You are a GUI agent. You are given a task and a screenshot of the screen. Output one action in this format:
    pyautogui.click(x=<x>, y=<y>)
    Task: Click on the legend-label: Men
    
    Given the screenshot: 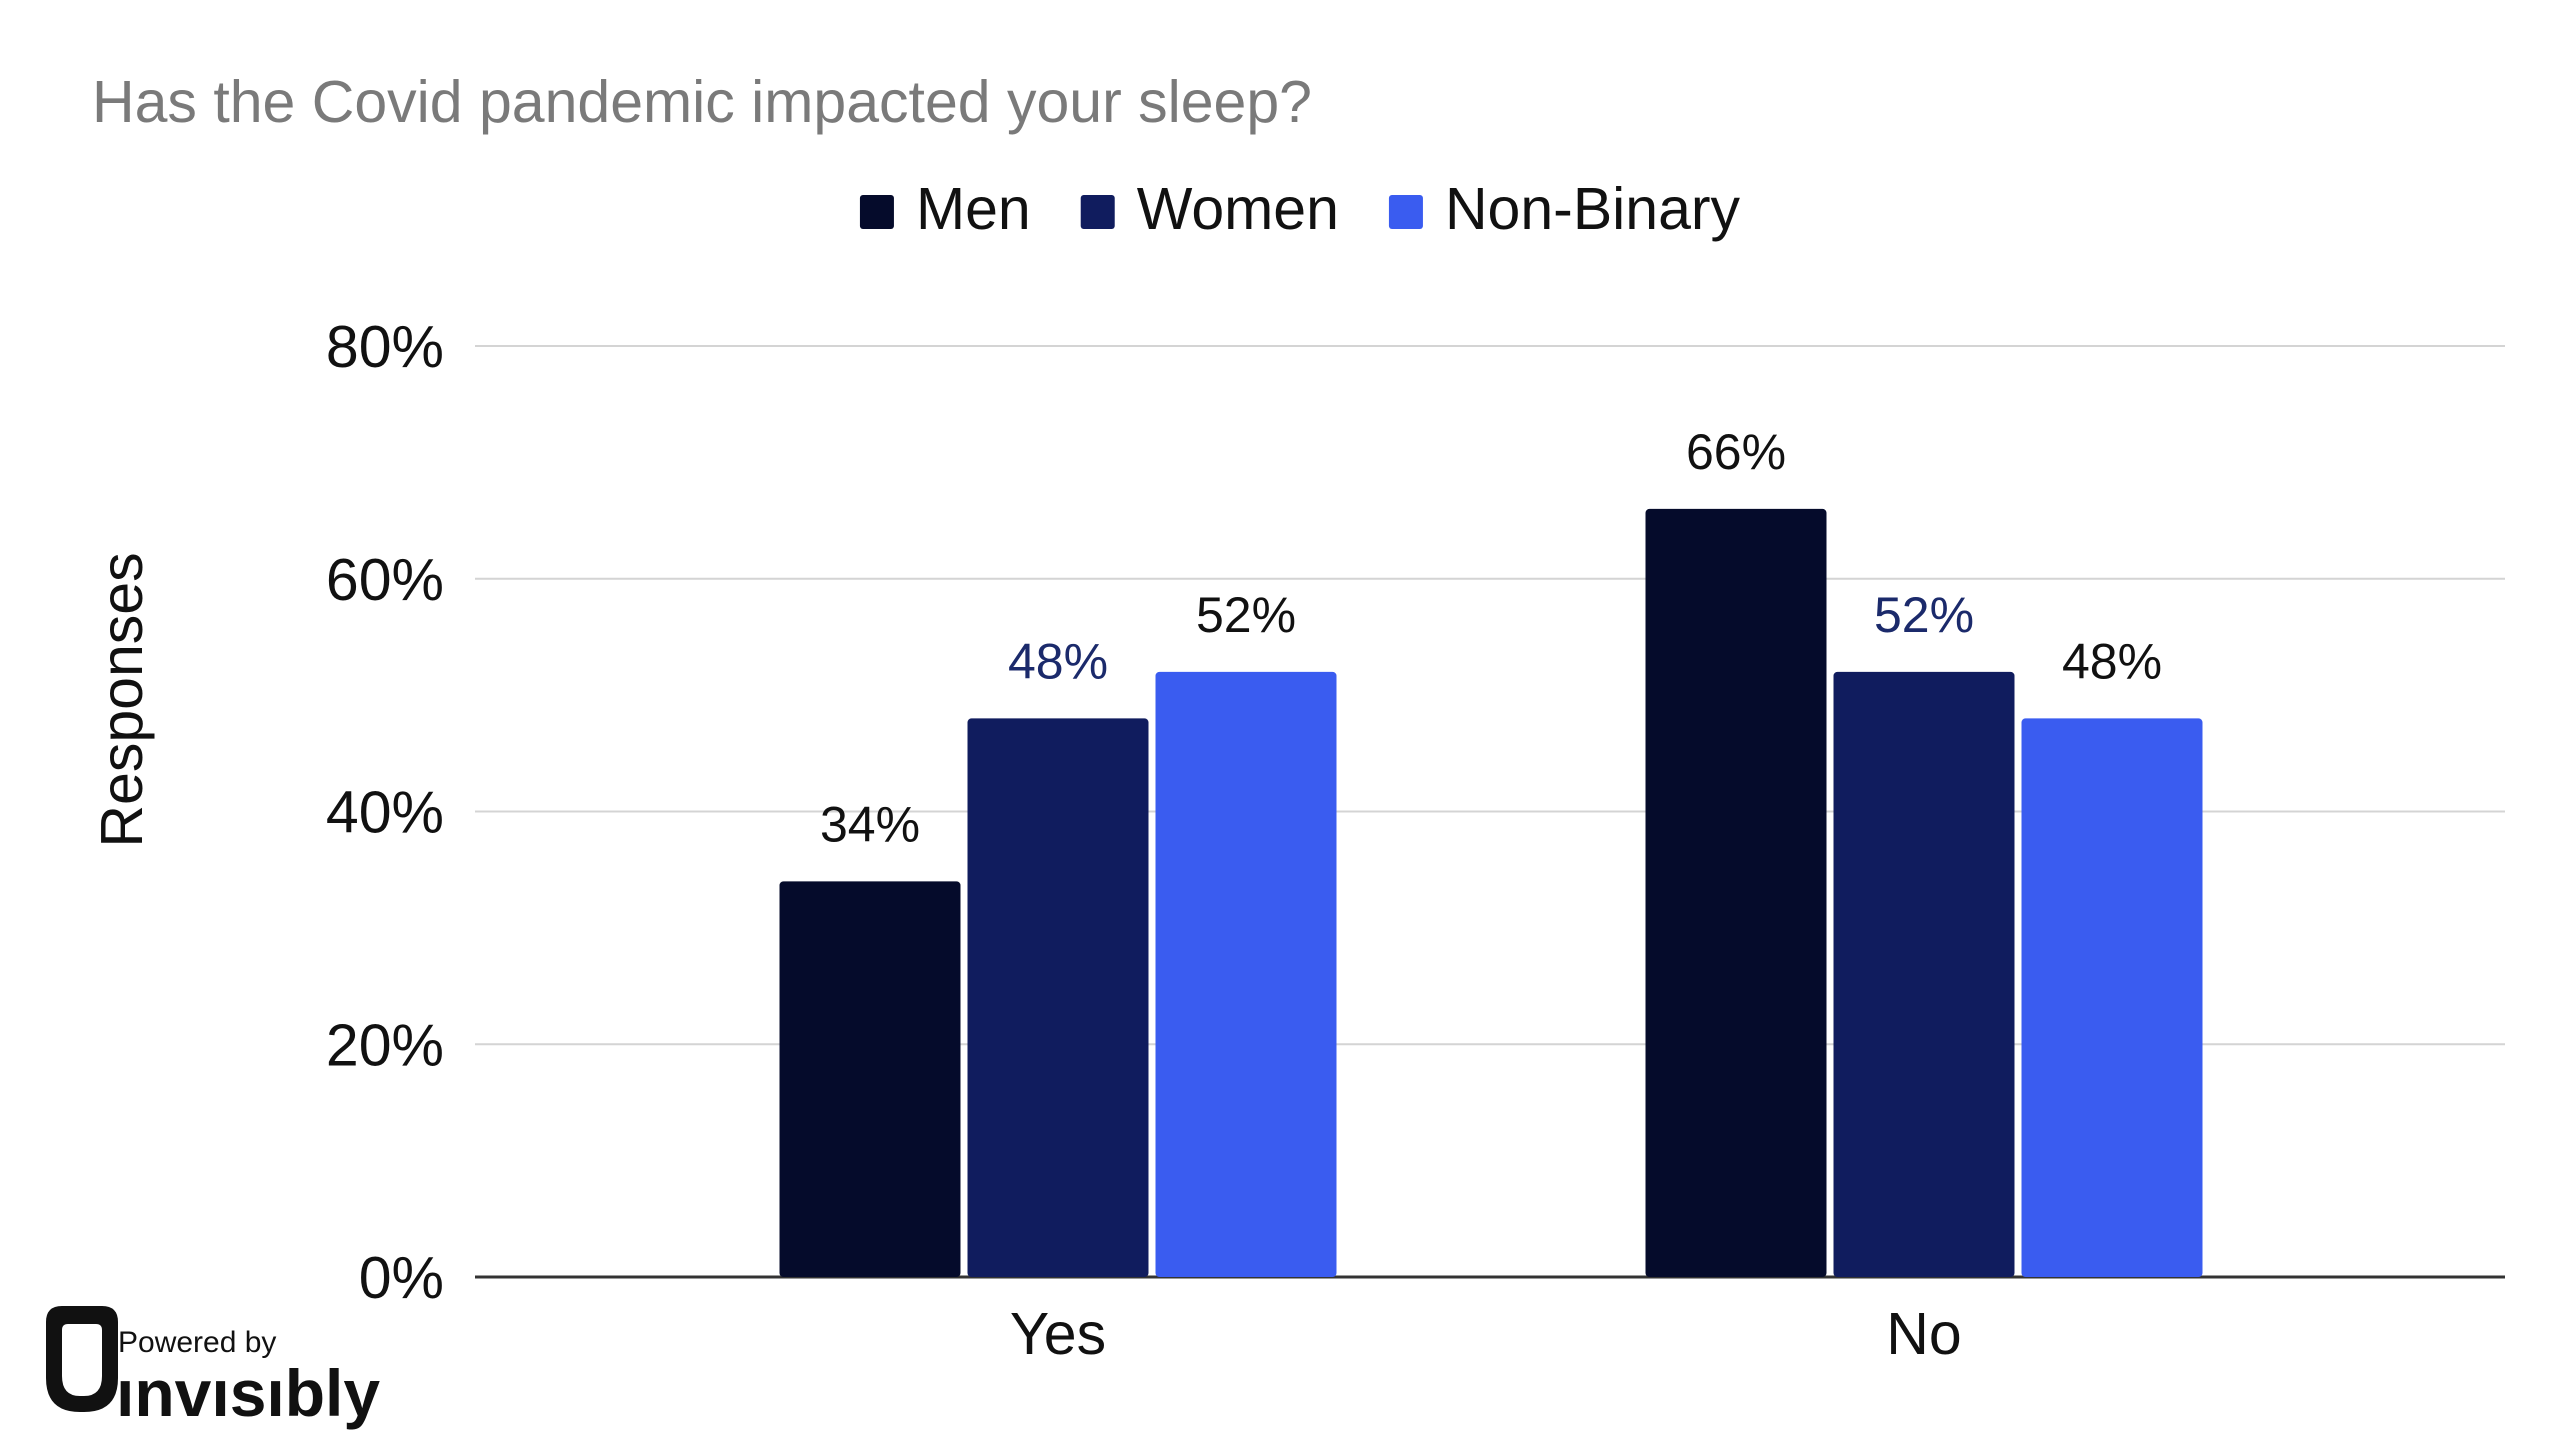 What is the action you would take?
    pyautogui.click(x=973, y=209)
    